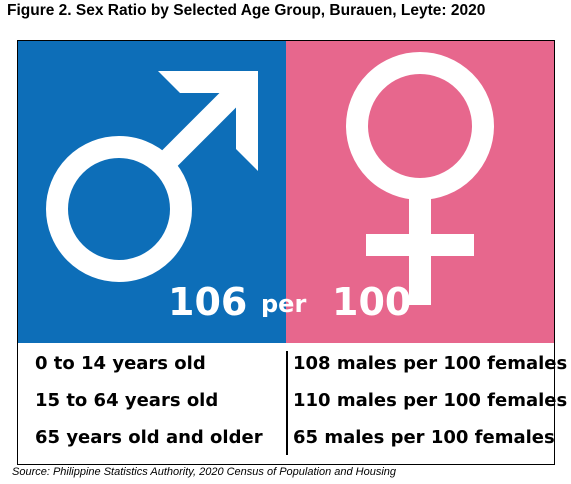  Describe the element at coordinates (420, 178) in the screenshot. I see `female-symbol-icon` at that location.